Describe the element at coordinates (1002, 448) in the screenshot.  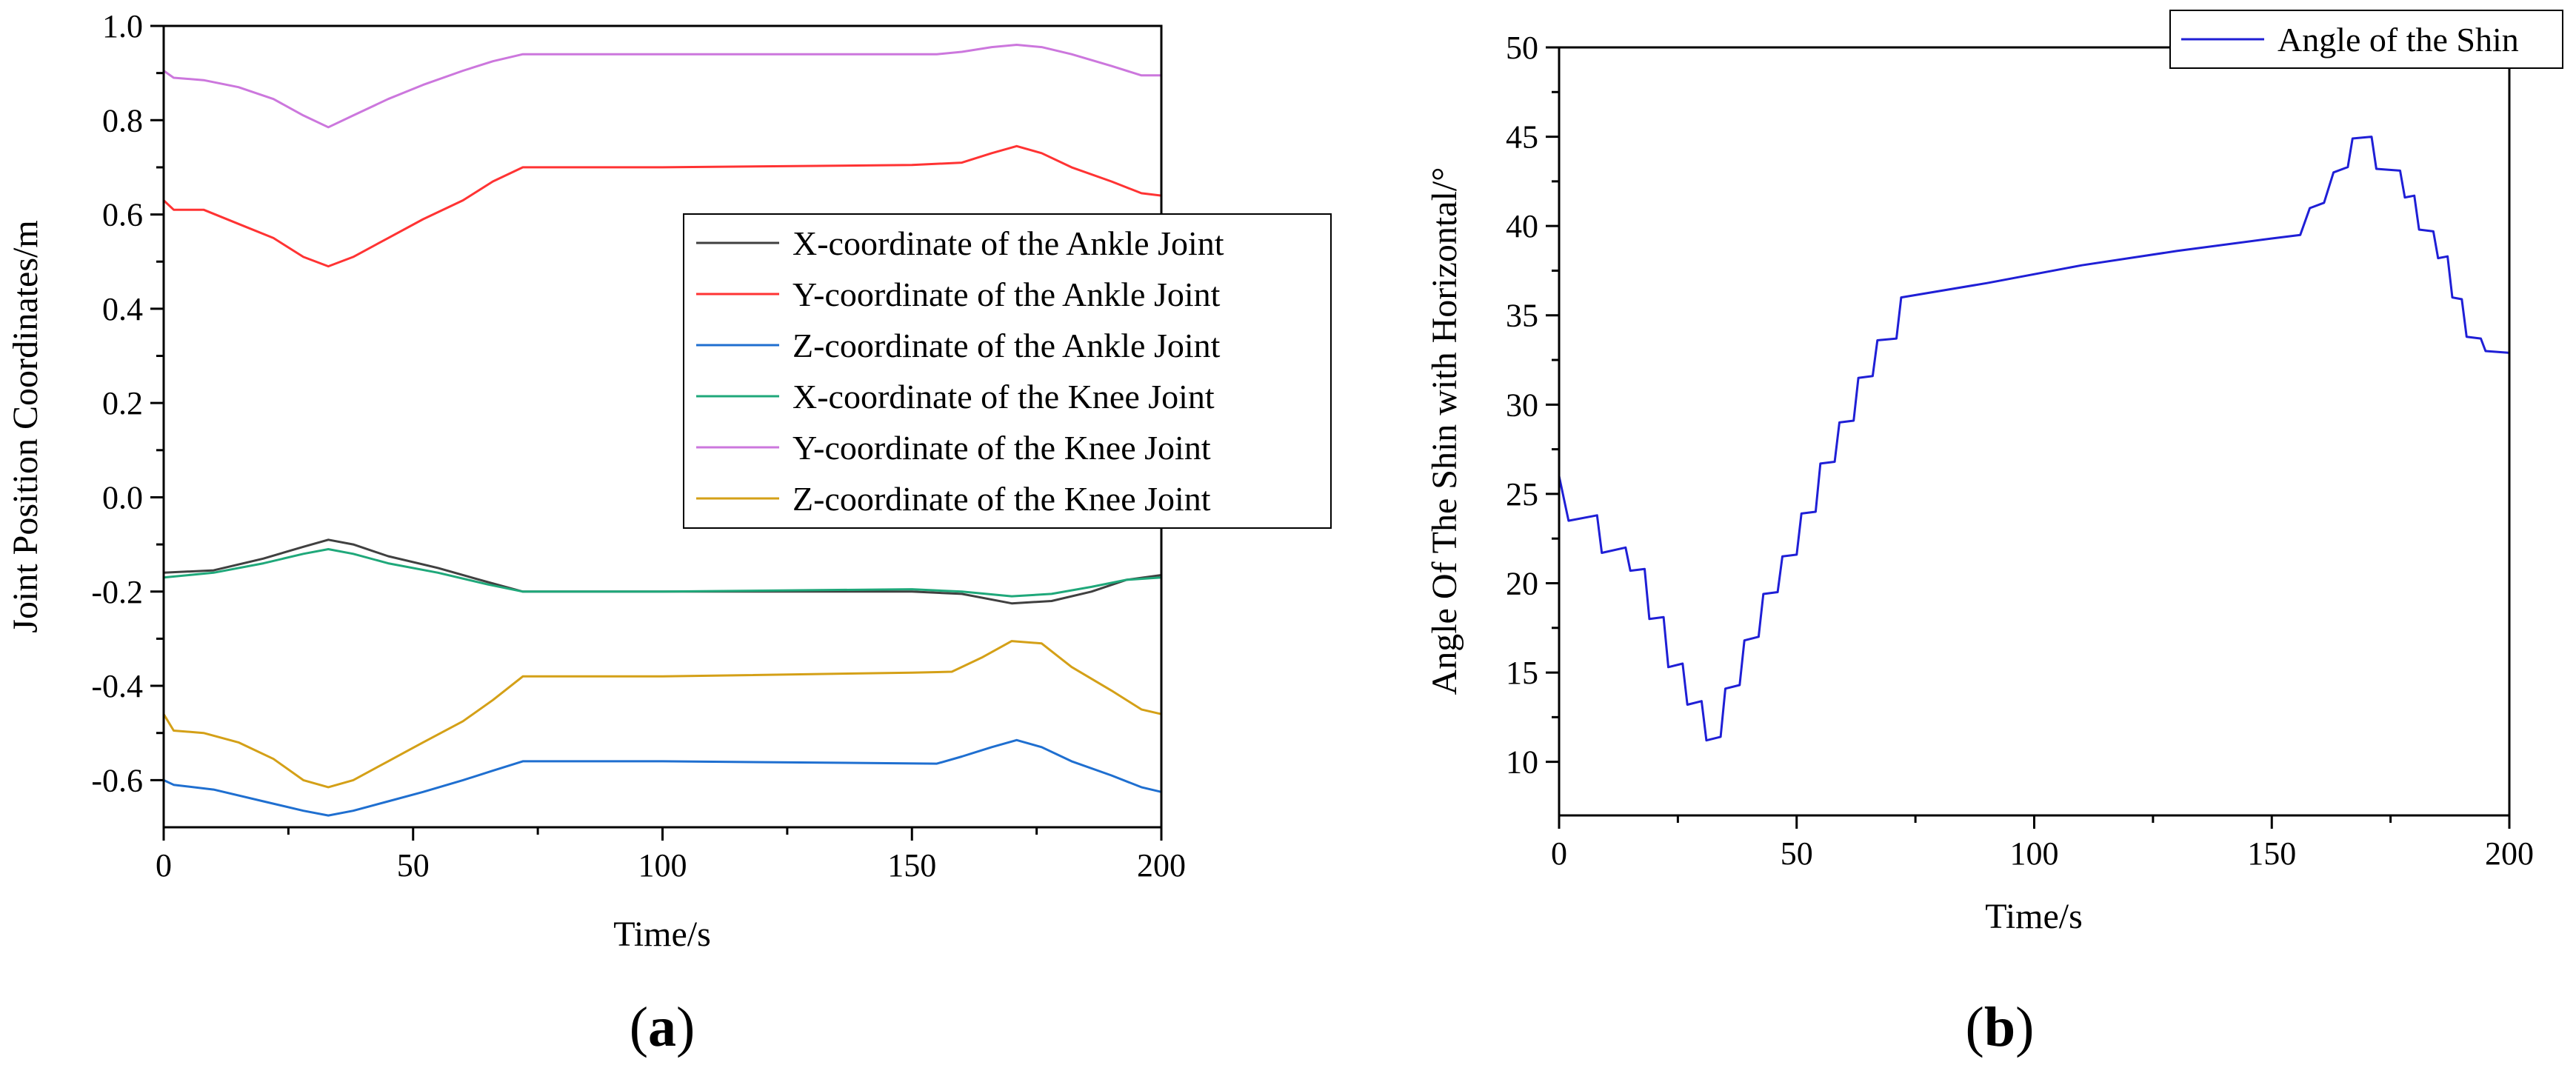
I see `panel-a-legend-label-4: Y-coordinate of the Knee Joint` at that location.